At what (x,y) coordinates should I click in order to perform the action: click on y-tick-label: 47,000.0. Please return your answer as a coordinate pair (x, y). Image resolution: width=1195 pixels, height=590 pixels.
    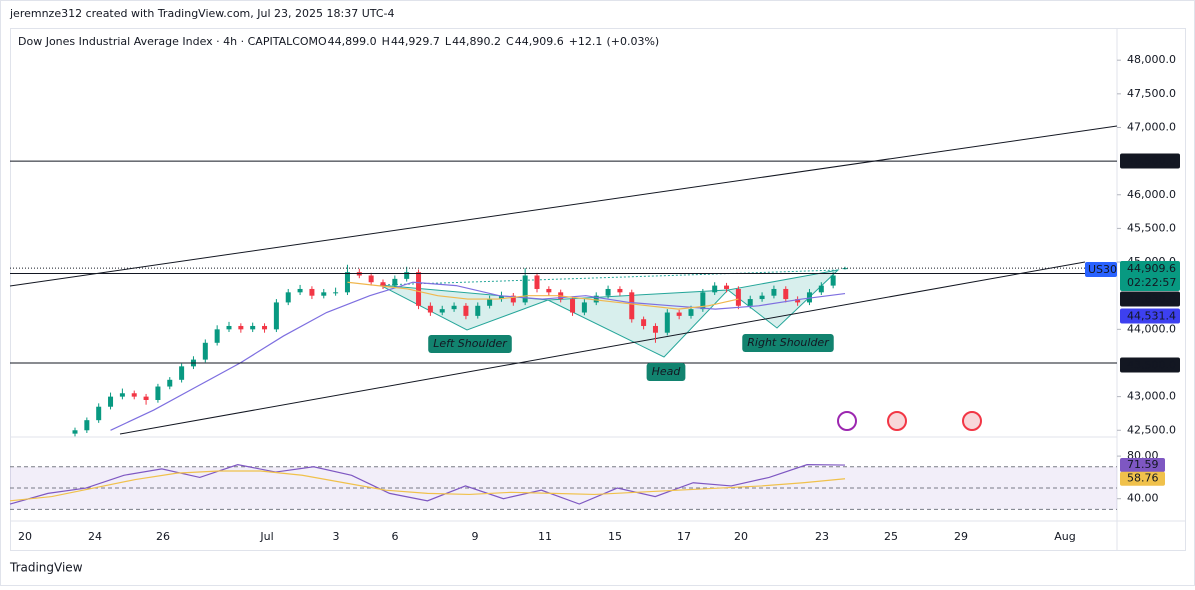
    Looking at the image, I should click on (1151, 126).